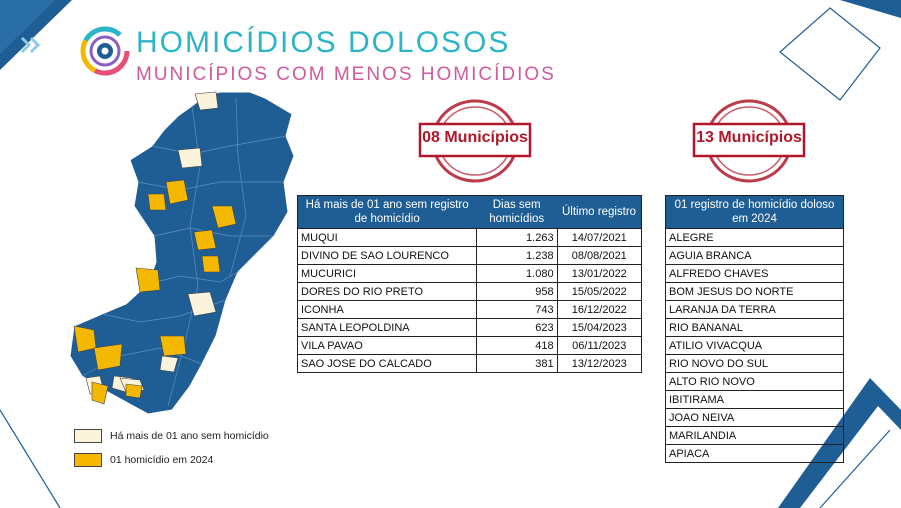  I want to click on cell-ultimo: 14/07/2021, so click(599, 237).